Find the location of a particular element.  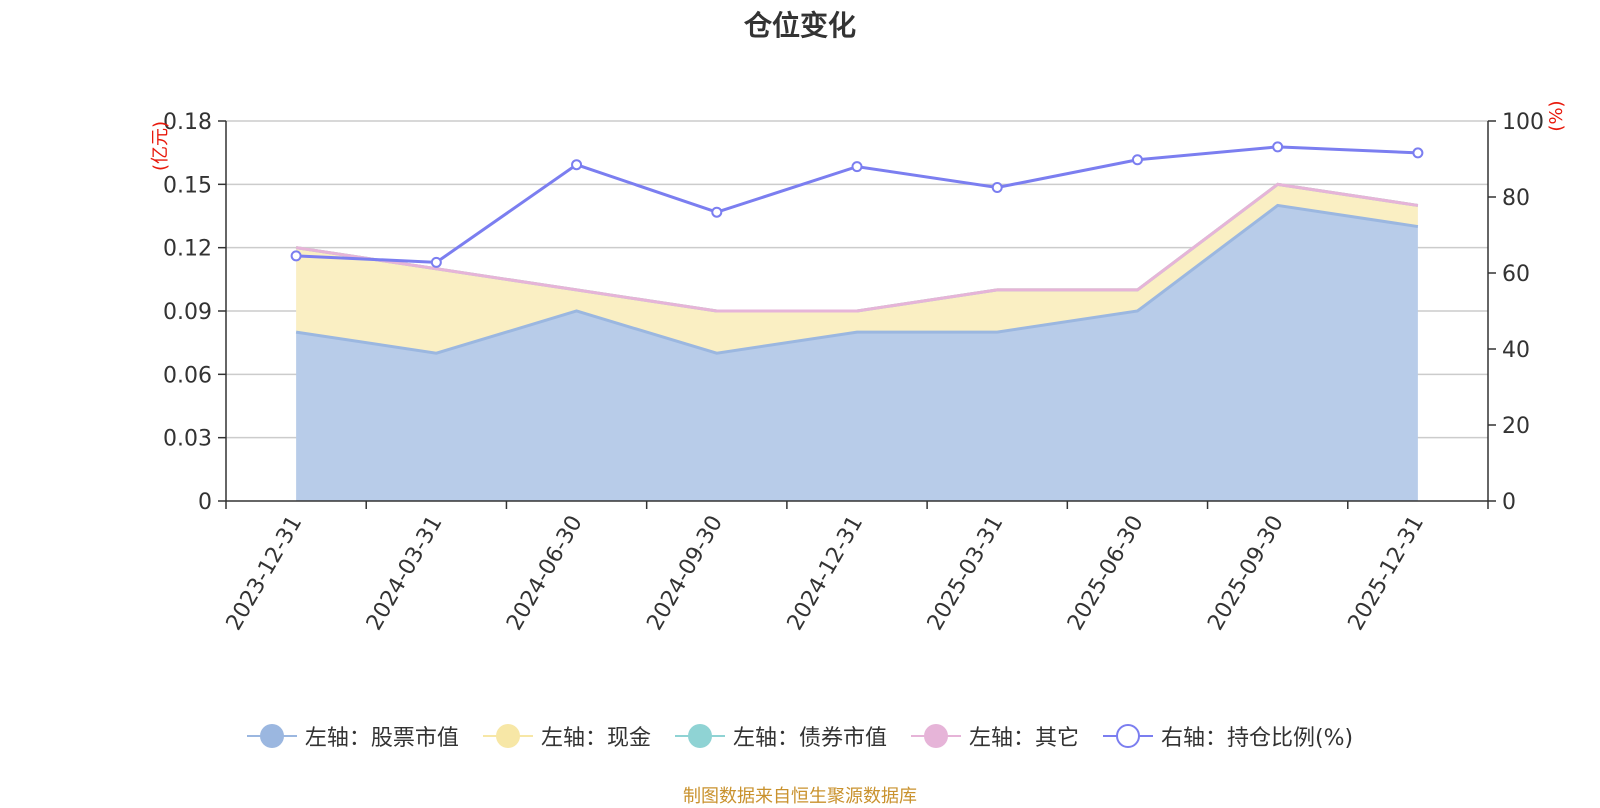

legend-item: 左轴：股票市值 is located at coordinates (352, 736).